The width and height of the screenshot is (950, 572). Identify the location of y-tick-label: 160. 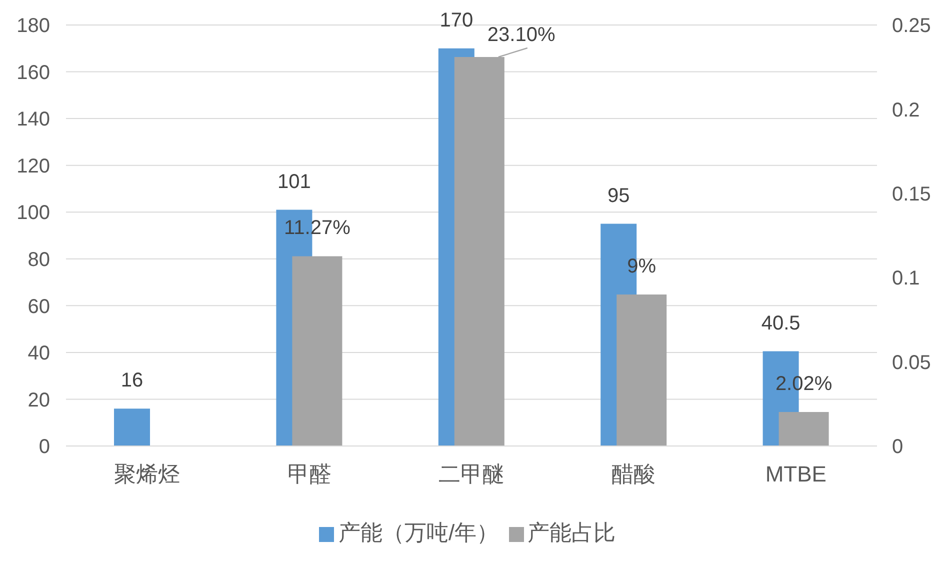
(33, 73).